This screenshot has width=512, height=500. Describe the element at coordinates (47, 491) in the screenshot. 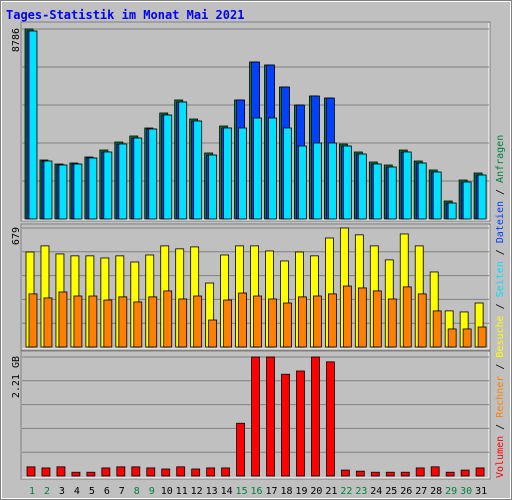

I see `x-tick-label: 2` at that location.